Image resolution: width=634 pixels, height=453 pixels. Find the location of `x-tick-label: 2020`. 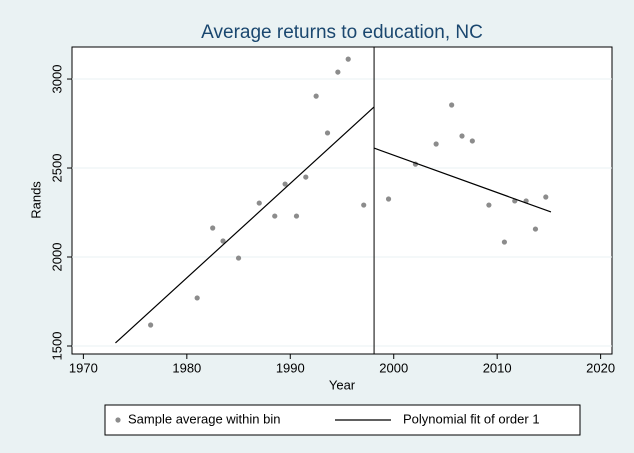

x-tick-label: 2020 is located at coordinates (600, 367).